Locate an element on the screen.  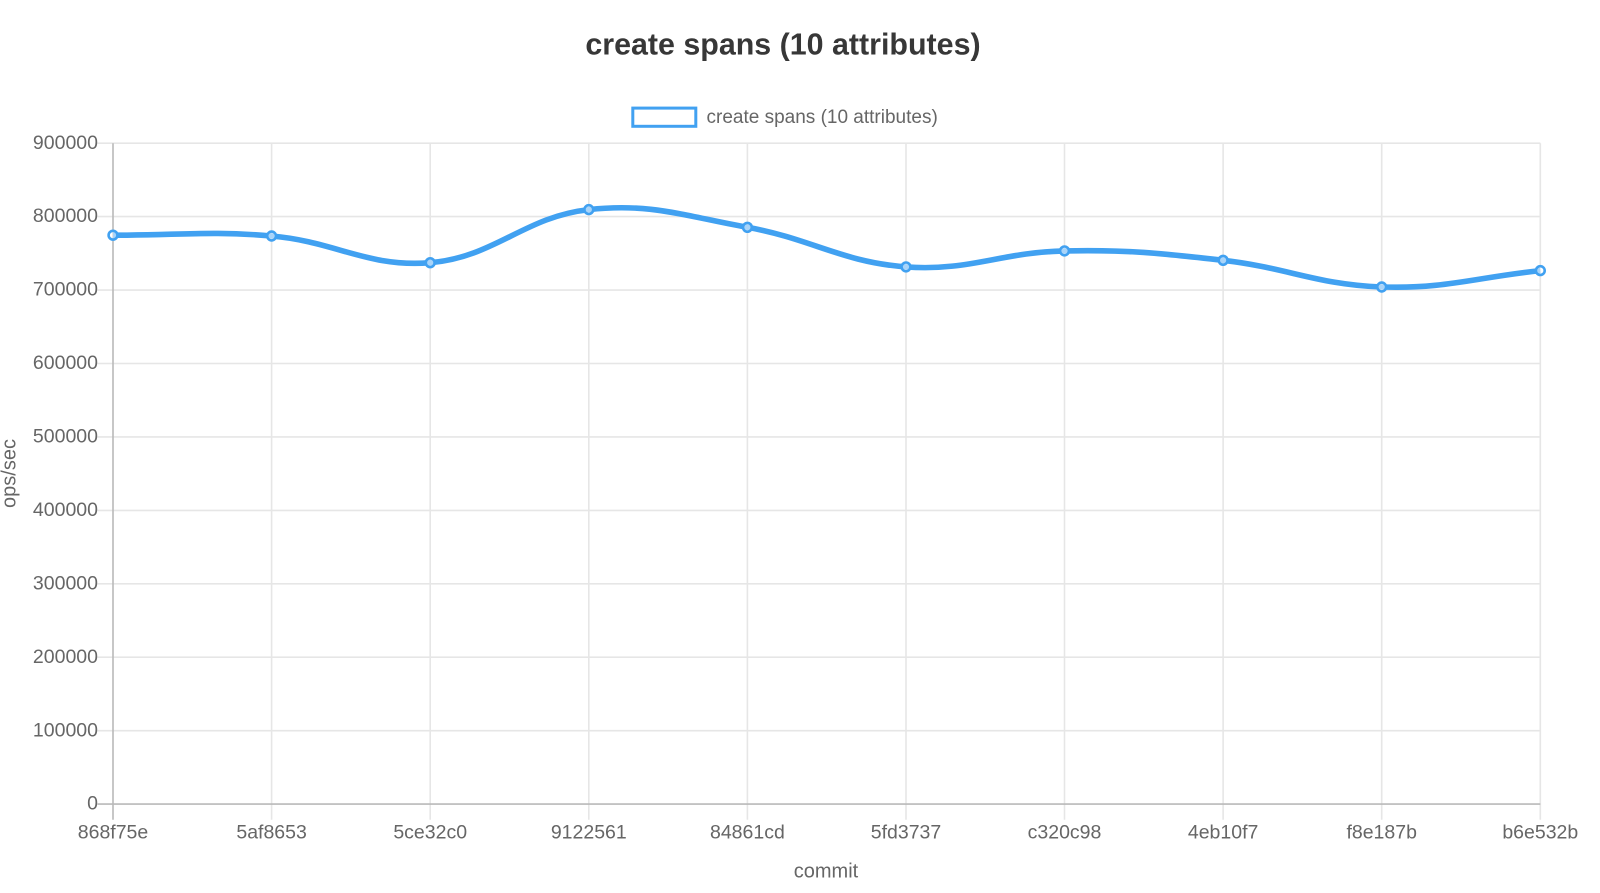
svg-text: 400000 is located at coordinates (65, 510).